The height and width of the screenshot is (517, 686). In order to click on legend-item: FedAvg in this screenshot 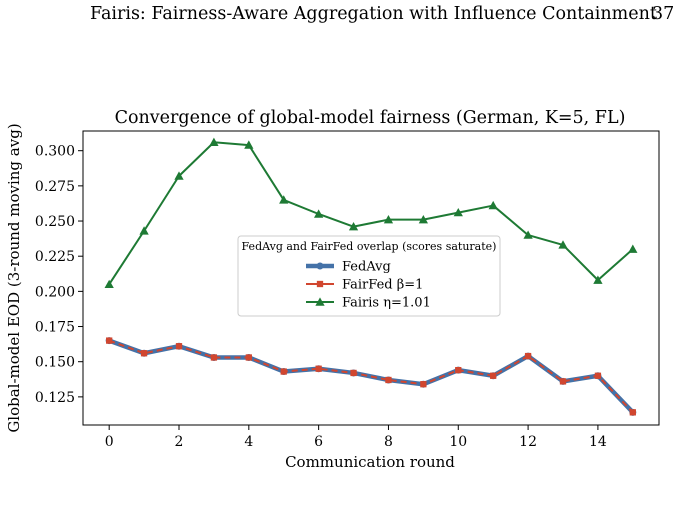, I will do `click(348, 267)`.